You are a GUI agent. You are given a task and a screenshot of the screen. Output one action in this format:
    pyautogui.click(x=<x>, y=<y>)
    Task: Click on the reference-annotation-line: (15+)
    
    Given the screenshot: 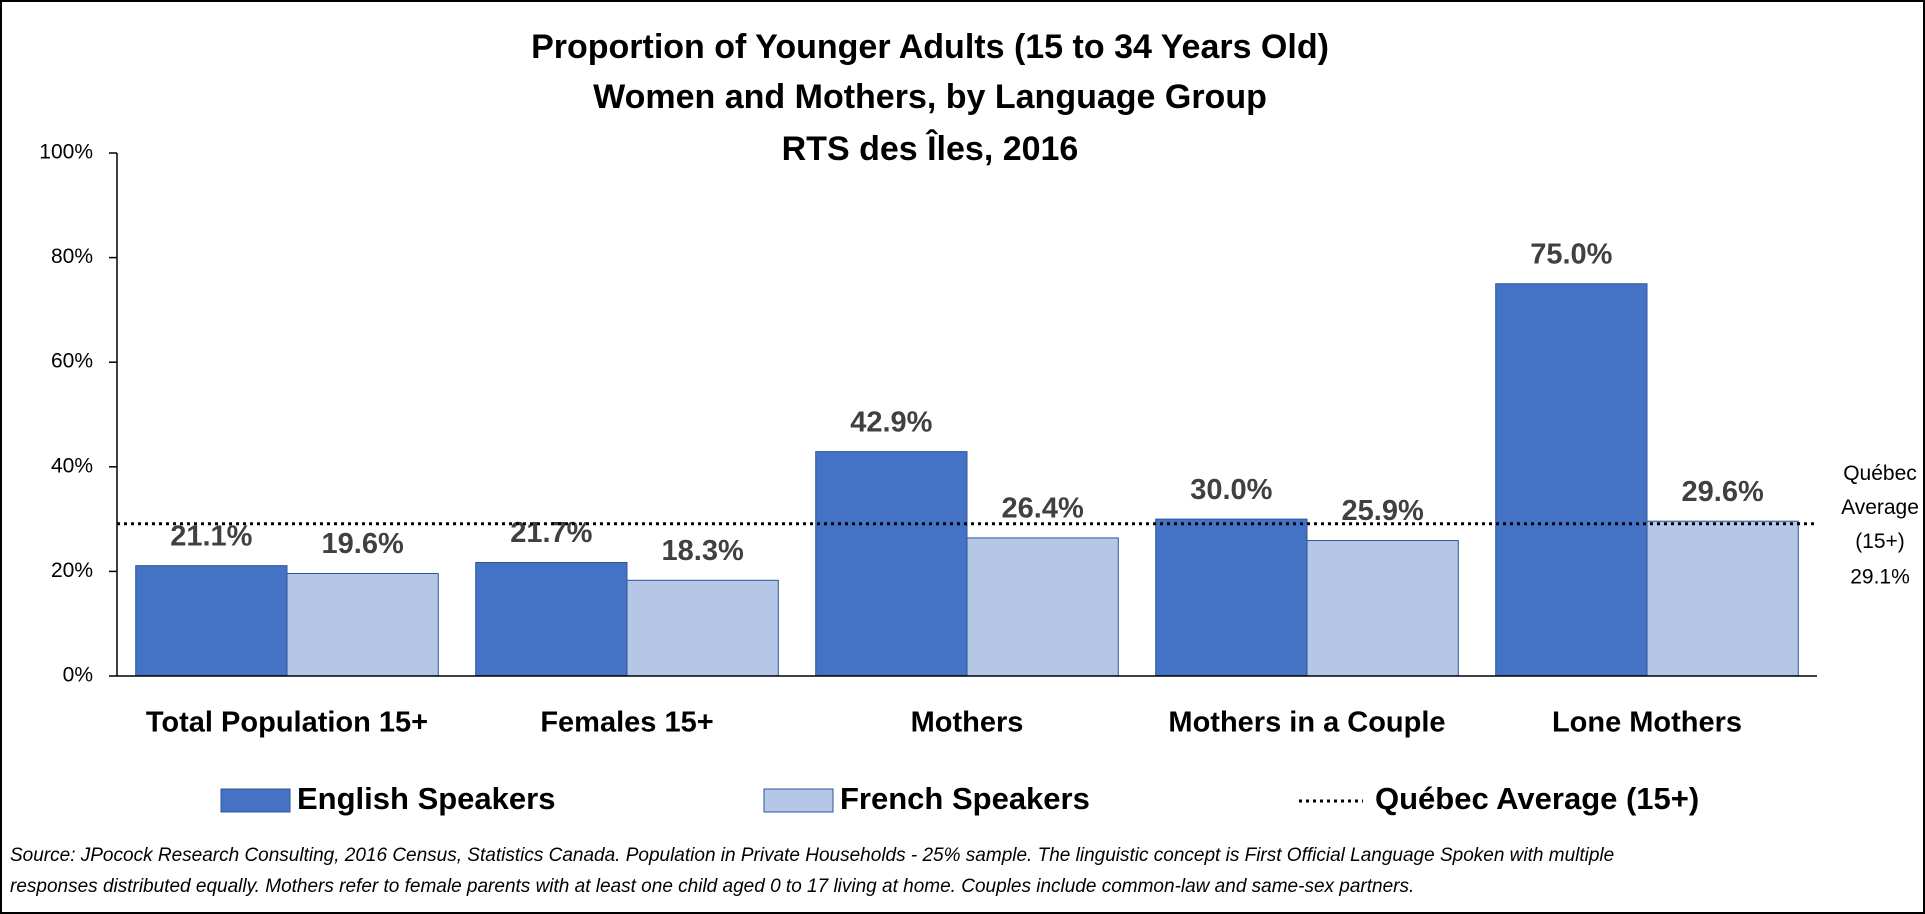 What is the action you would take?
    pyautogui.click(x=1880, y=541)
    